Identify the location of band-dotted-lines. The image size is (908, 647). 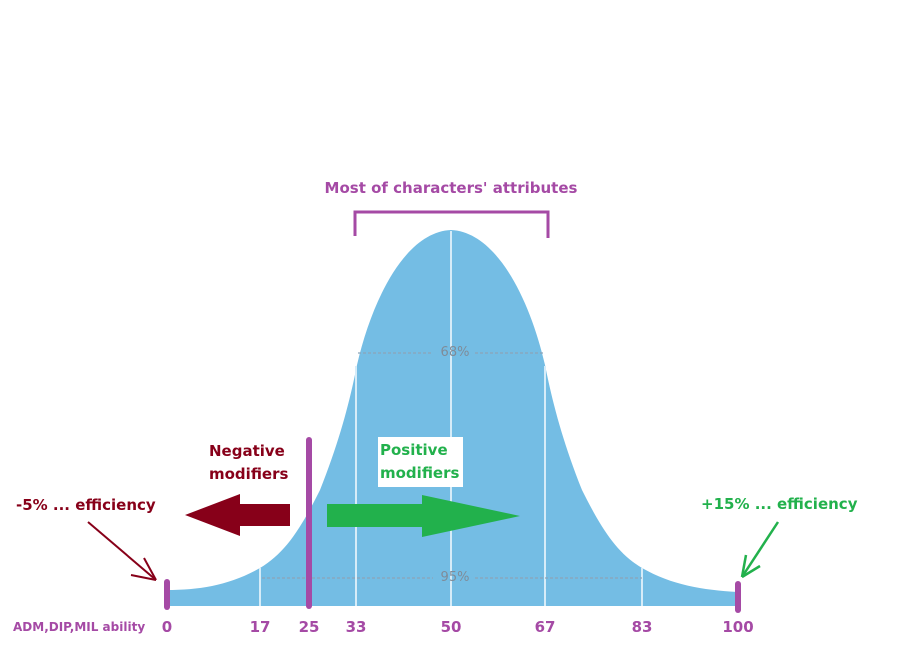
(452, 465).